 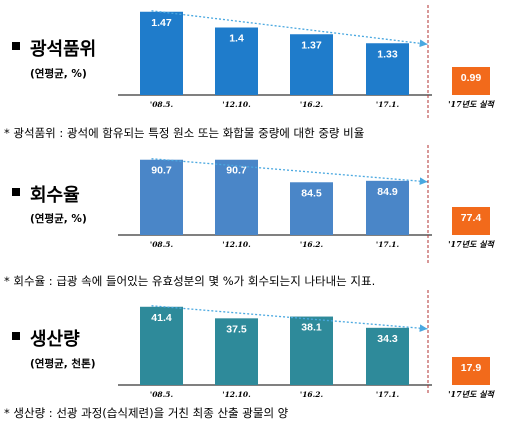 What do you see at coordinates (236, 39) in the screenshot?
I see `bar-value-label: 1.4` at bounding box center [236, 39].